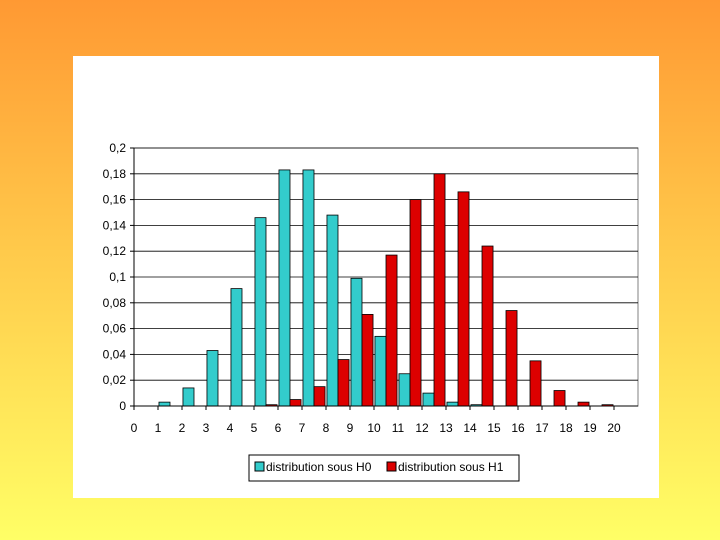 This screenshot has width=720, height=540. I want to click on x-tick-label: 4, so click(230, 428).